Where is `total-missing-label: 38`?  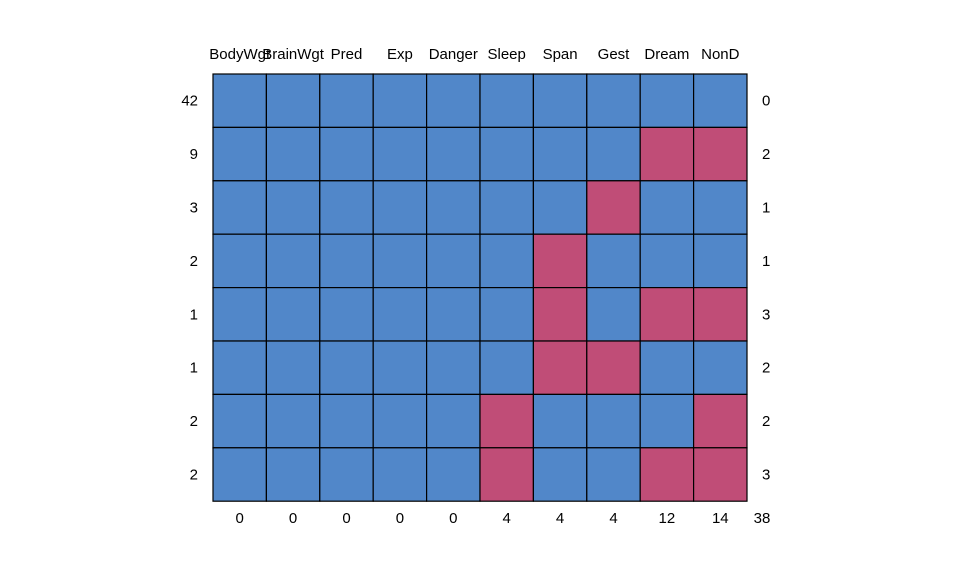 total-missing-label: 38 is located at coordinates (762, 518).